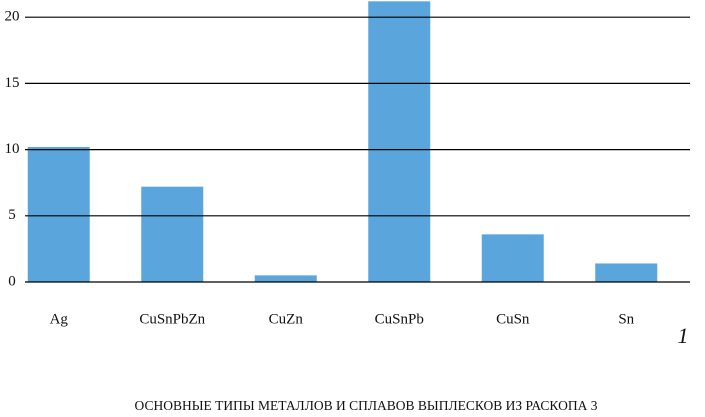 The width and height of the screenshot is (705, 417). Describe the element at coordinates (172, 319) in the screenshot. I see `x-tick-label: CuSnPbZn` at that location.